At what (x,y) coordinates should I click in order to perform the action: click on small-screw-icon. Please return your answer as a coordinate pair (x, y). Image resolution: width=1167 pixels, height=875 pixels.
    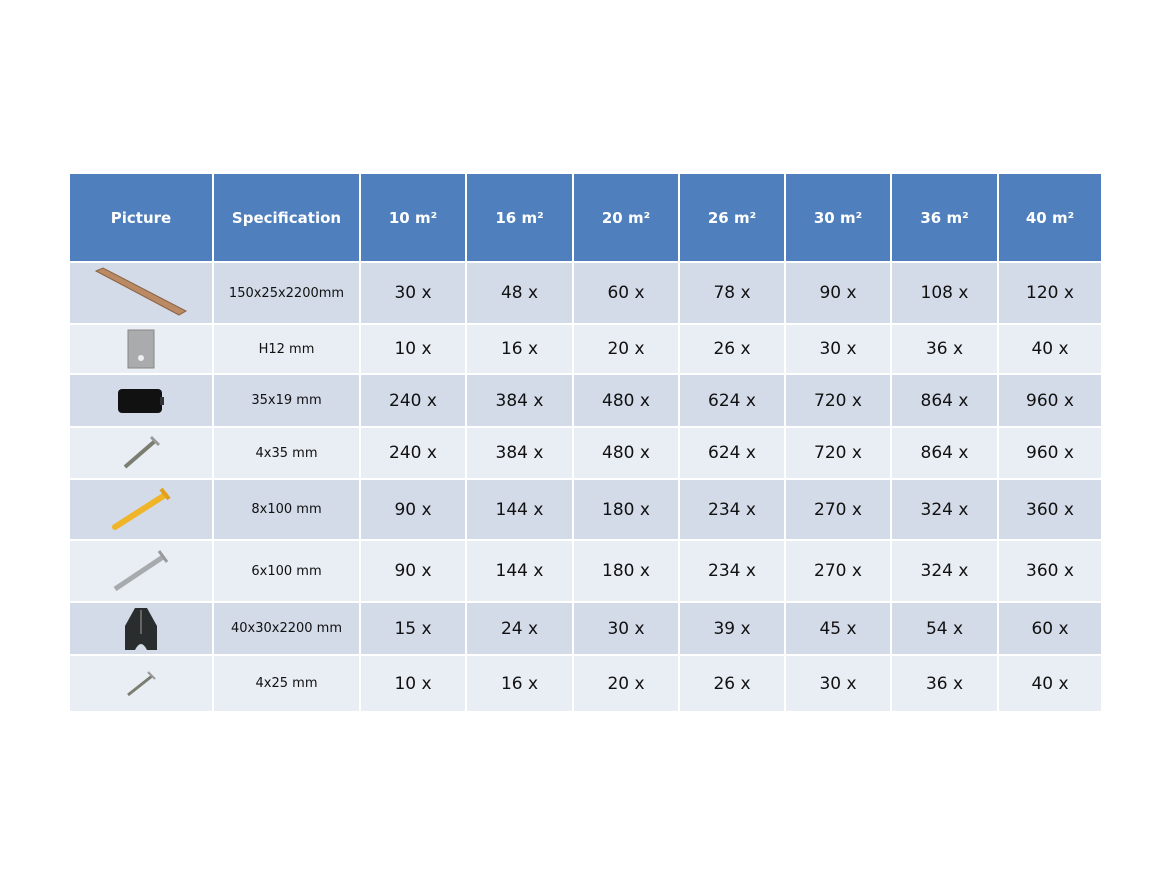
    Looking at the image, I should click on (141, 683).